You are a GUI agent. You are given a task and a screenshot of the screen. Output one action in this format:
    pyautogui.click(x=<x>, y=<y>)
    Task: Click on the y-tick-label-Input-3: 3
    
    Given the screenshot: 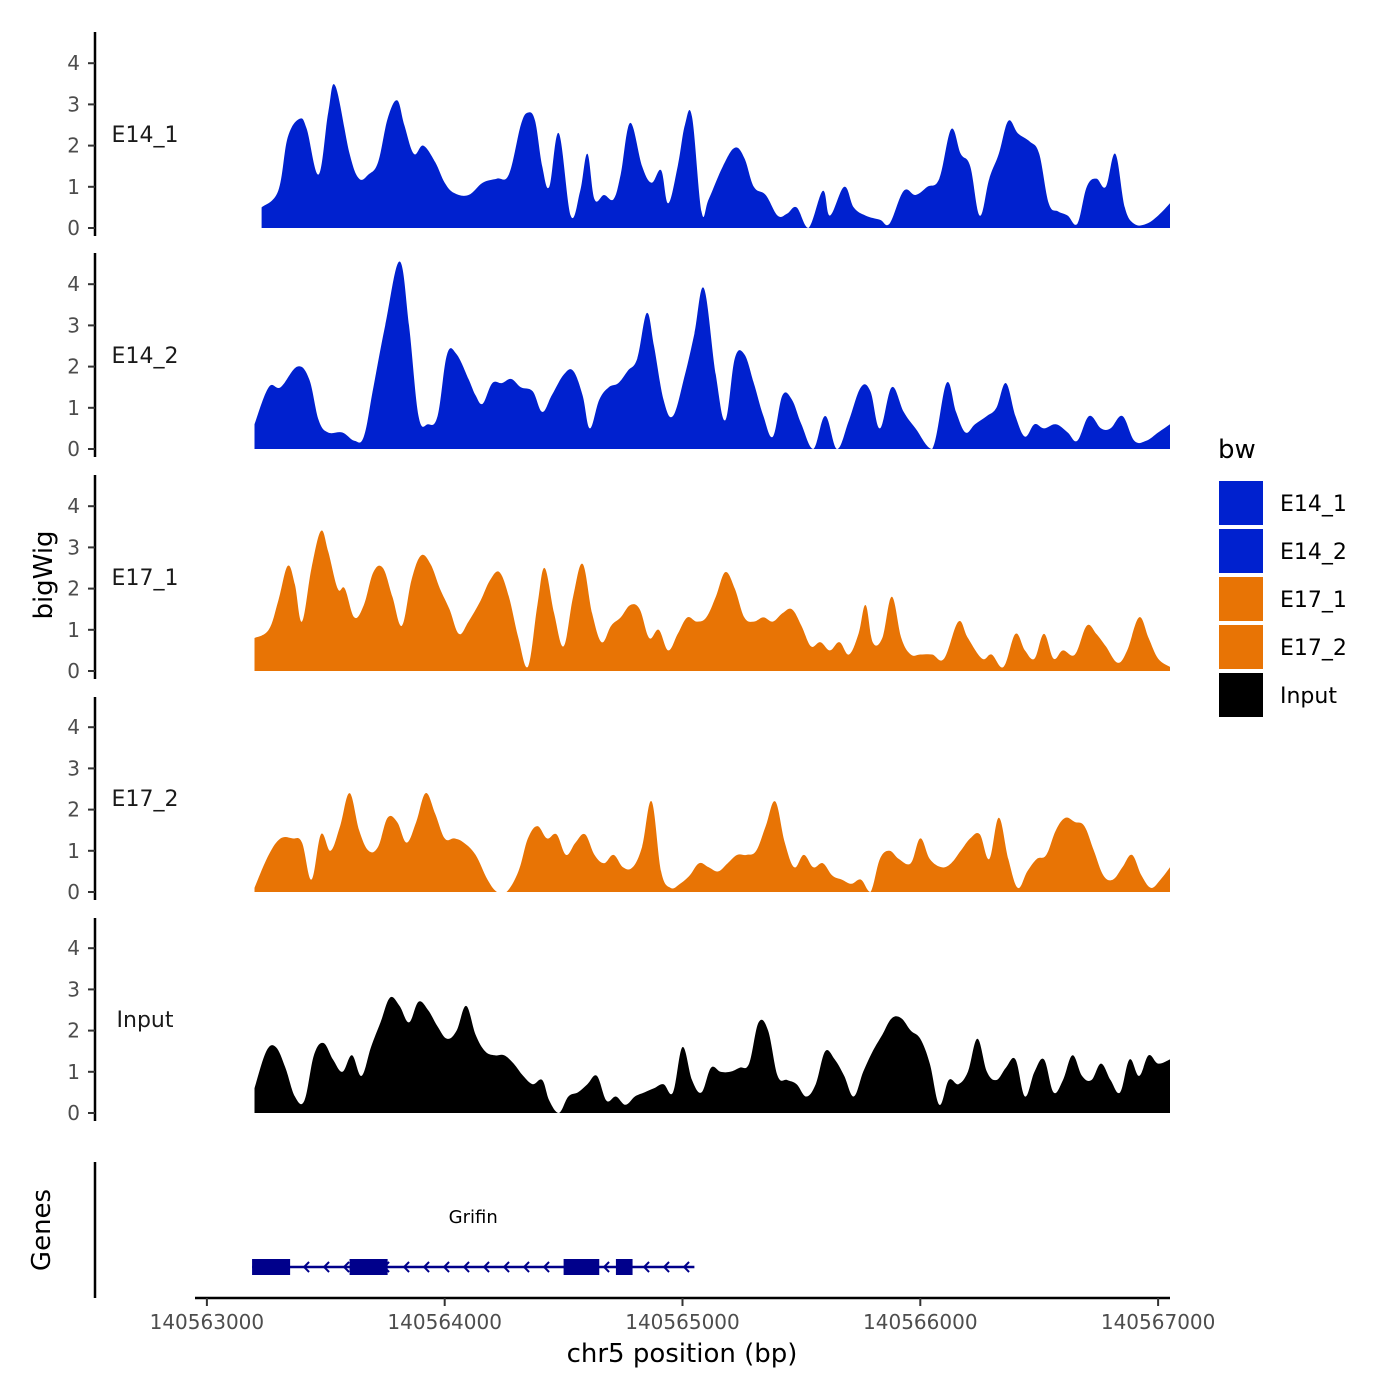 What is the action you would take?
    pyautogui.click(x=73, y=989)
    